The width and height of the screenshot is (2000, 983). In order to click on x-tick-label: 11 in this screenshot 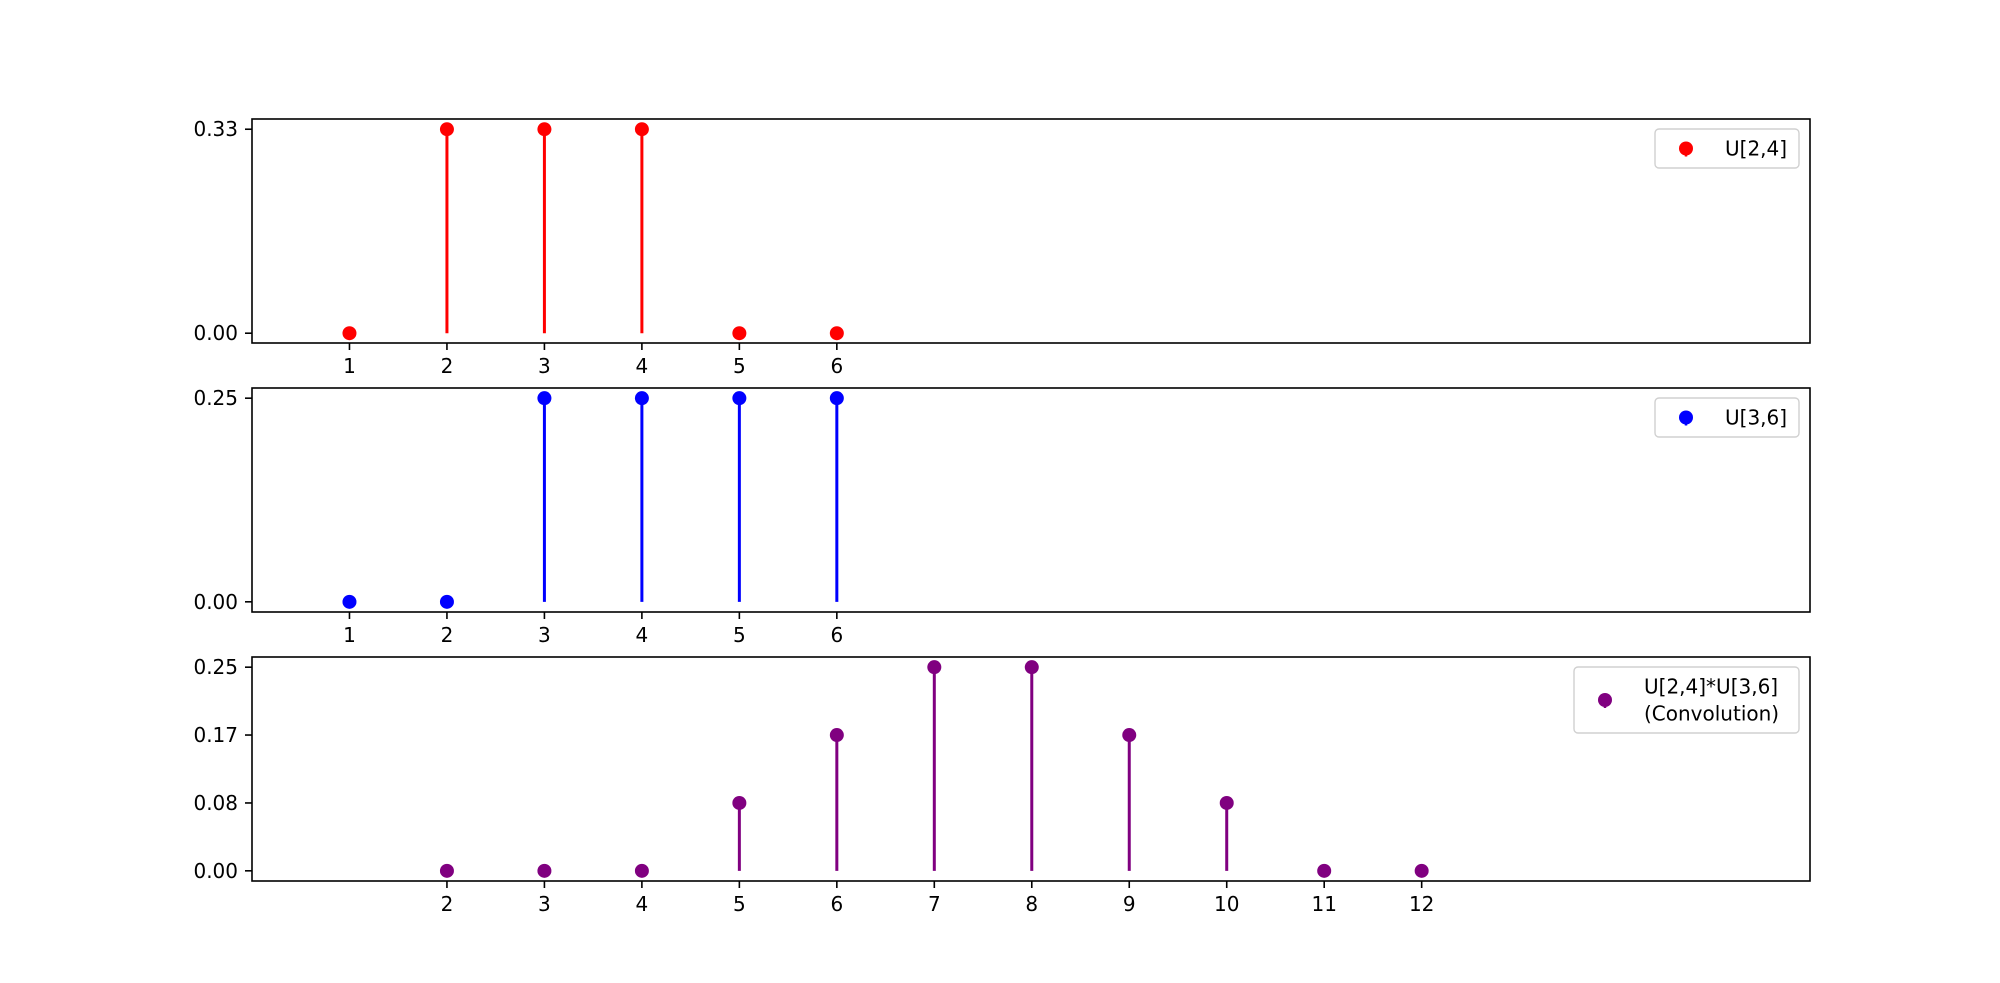, I will do `click(1323, 904)`.